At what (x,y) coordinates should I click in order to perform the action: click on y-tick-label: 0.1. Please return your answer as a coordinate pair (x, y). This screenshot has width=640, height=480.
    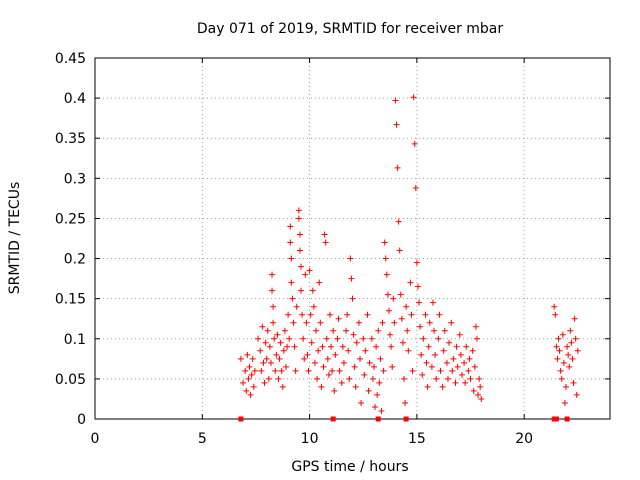
    Looking at the image, I should click on (75, 340).